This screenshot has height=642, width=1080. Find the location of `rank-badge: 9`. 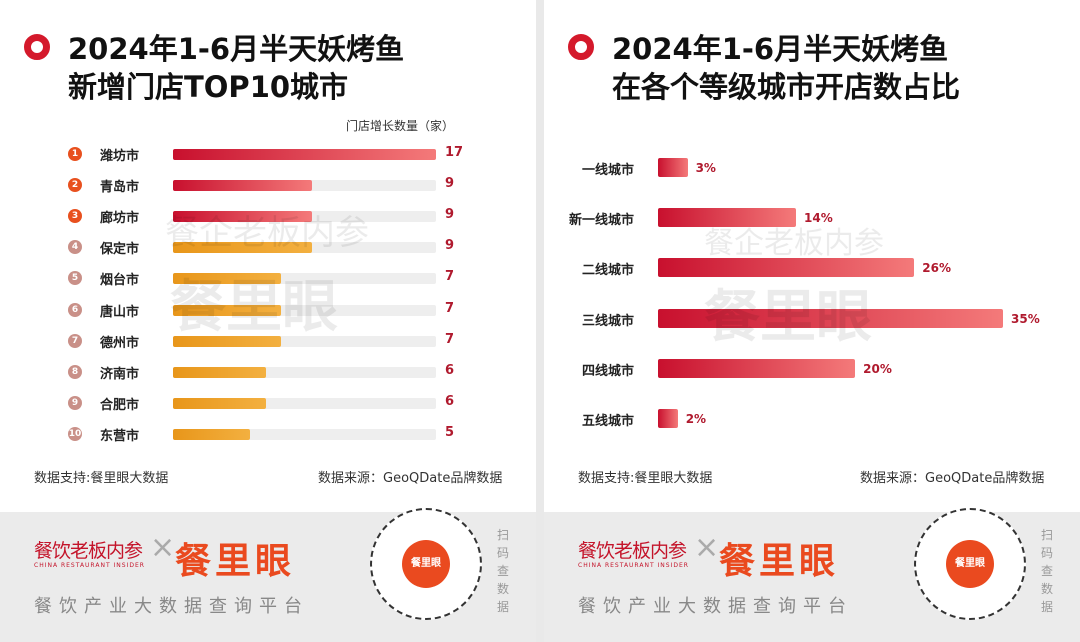

rank-badge: 9 is located at coordinates (75, 402).